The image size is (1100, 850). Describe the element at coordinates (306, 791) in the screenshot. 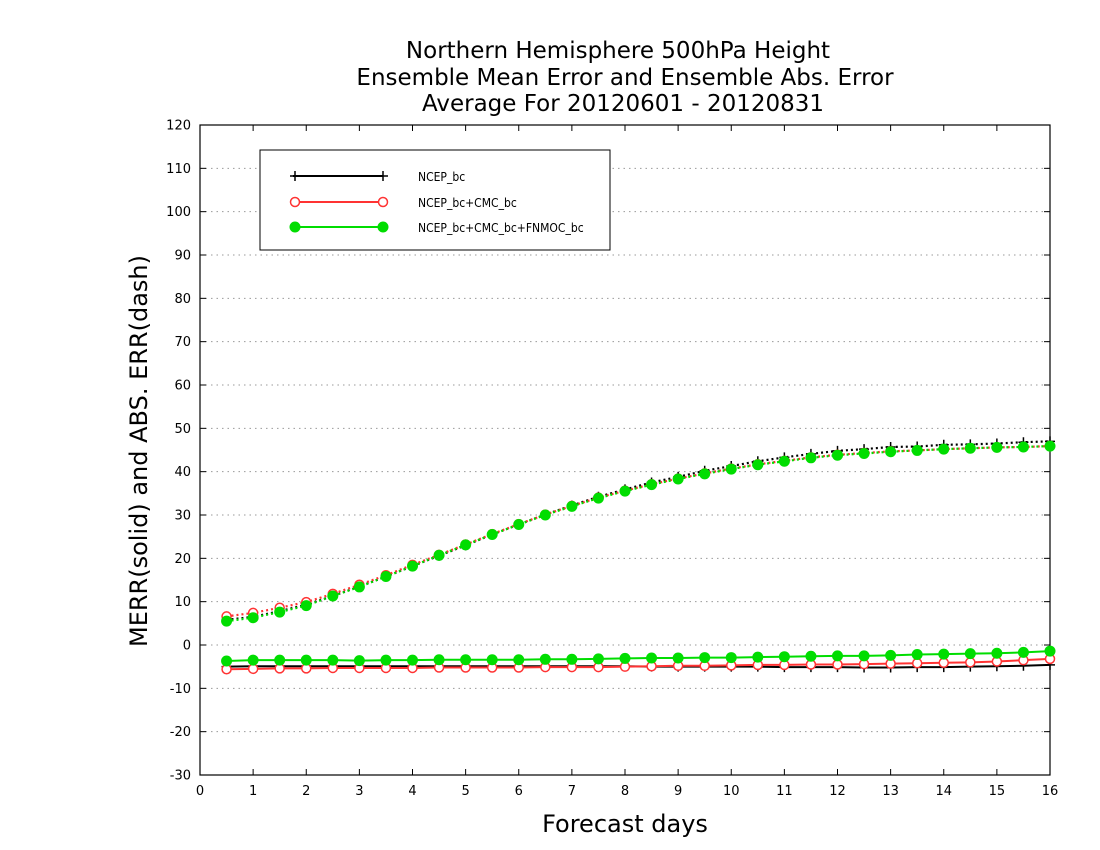

I see `x-tick-label: 2` at that location.